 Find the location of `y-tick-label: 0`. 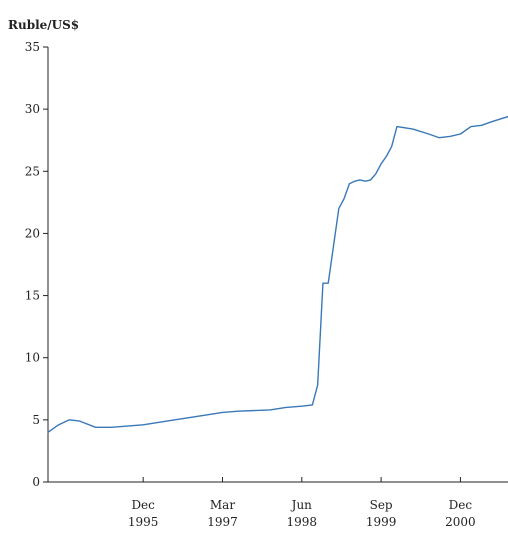

y-tick-label: 0 is located at coordinates (36, 482).